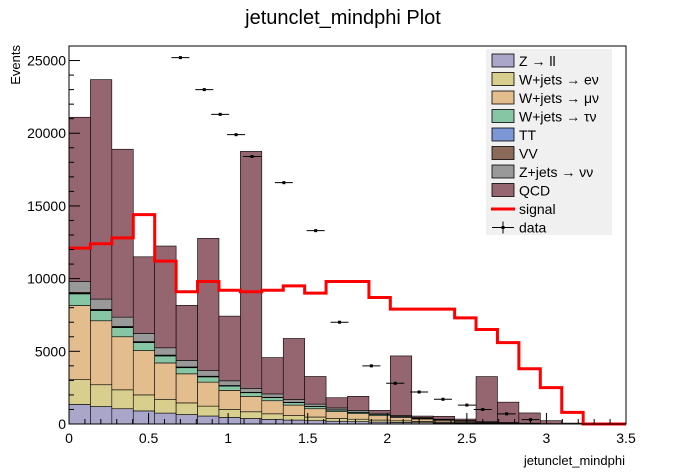  What do you see at coordinates (46, 206) in the screenshot?
I see `y-tick-label: 15000` at bounding box center [46, 206].